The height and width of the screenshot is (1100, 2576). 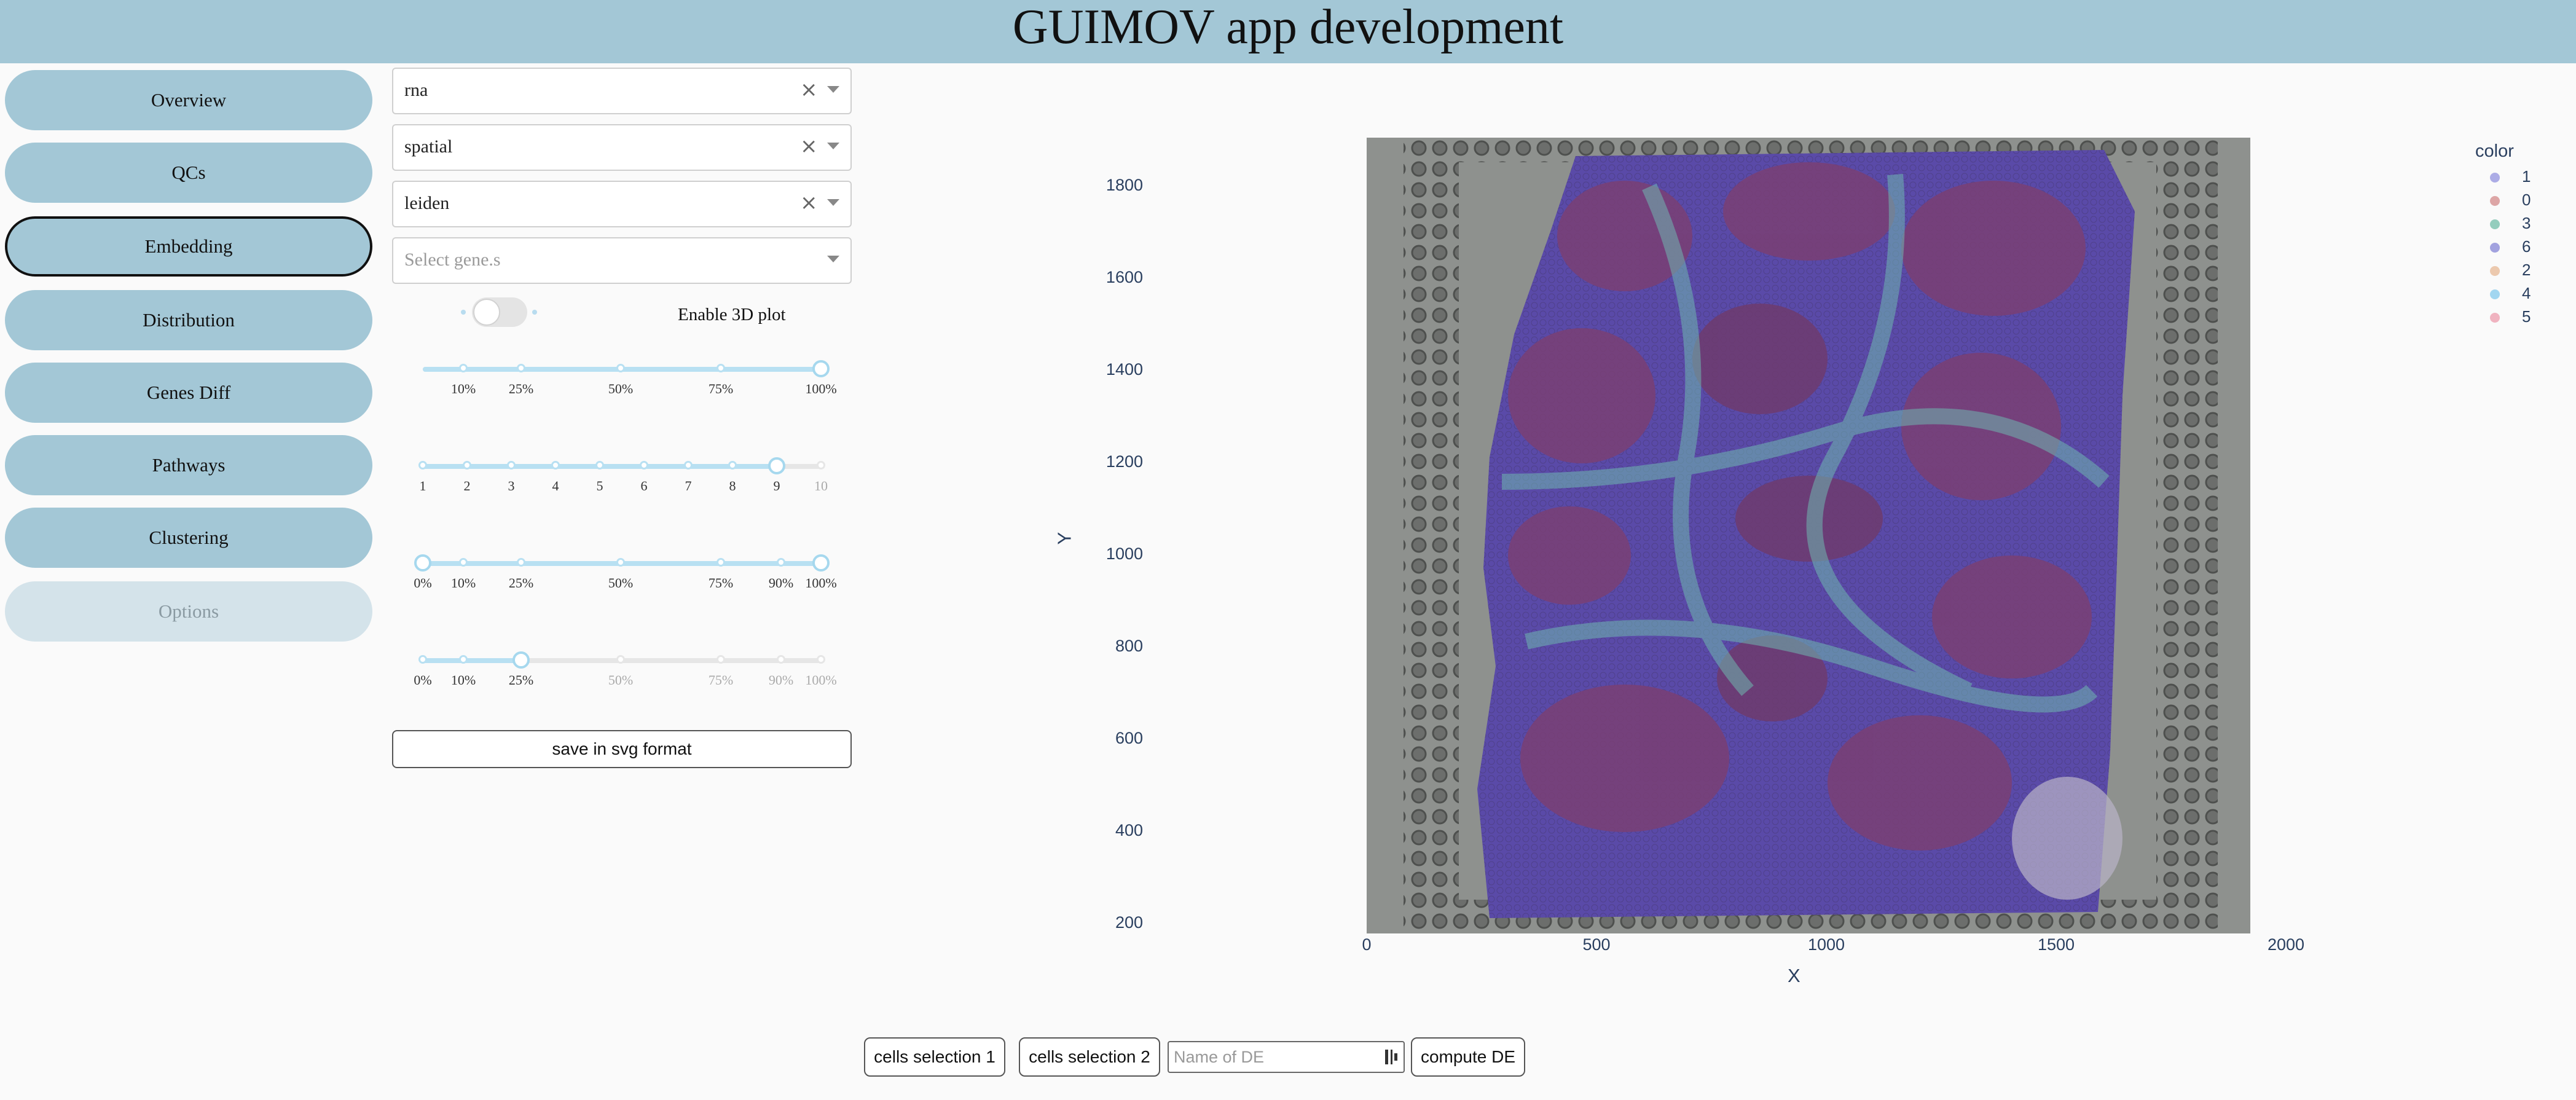 What do you see at coordinates (630, 381) in the screenshot?
I see `point-size-slider: 10% 25% 50% 75% 100%` at bounding box center [630, 381].